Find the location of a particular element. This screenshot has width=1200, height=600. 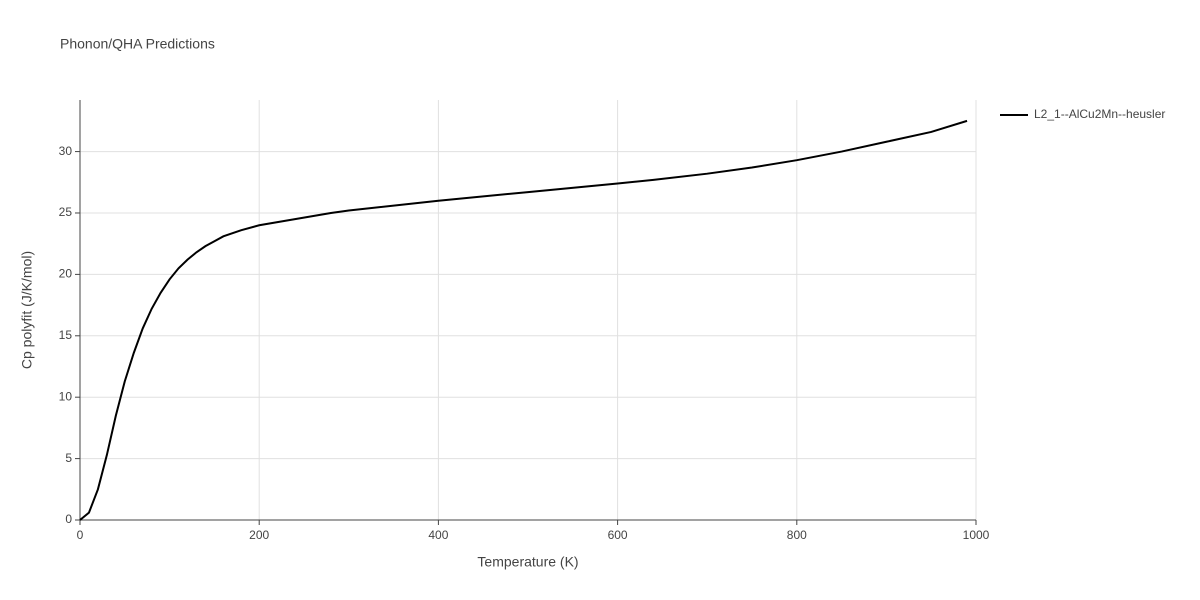

x-tick-label: 0 is located at coordinates (80, 535).